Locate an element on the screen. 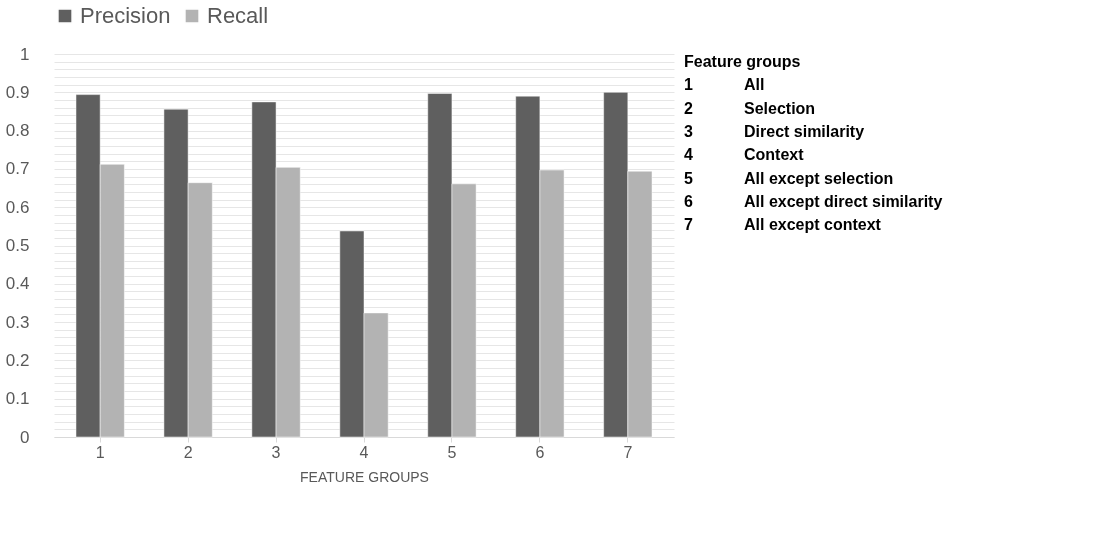  y-tick-label: 0.6 is located at coordinates (17, 207).